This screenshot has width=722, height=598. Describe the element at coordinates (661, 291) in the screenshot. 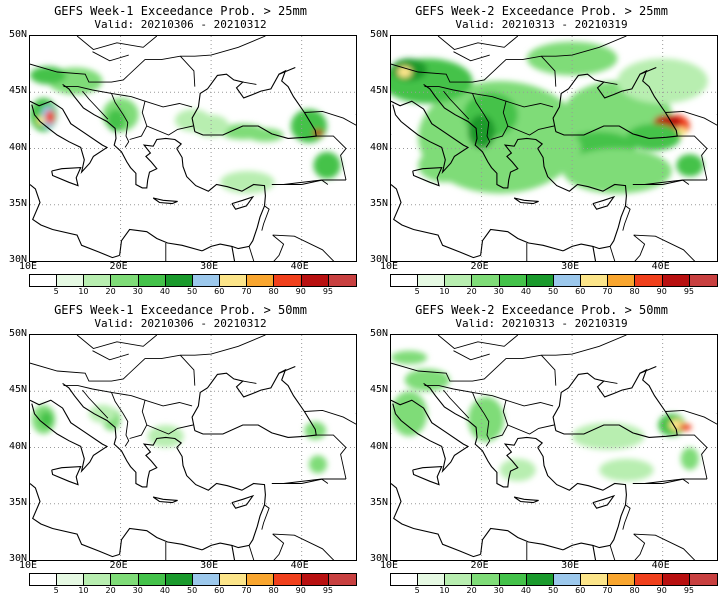

I see `colorbar-label: 90` at that location.